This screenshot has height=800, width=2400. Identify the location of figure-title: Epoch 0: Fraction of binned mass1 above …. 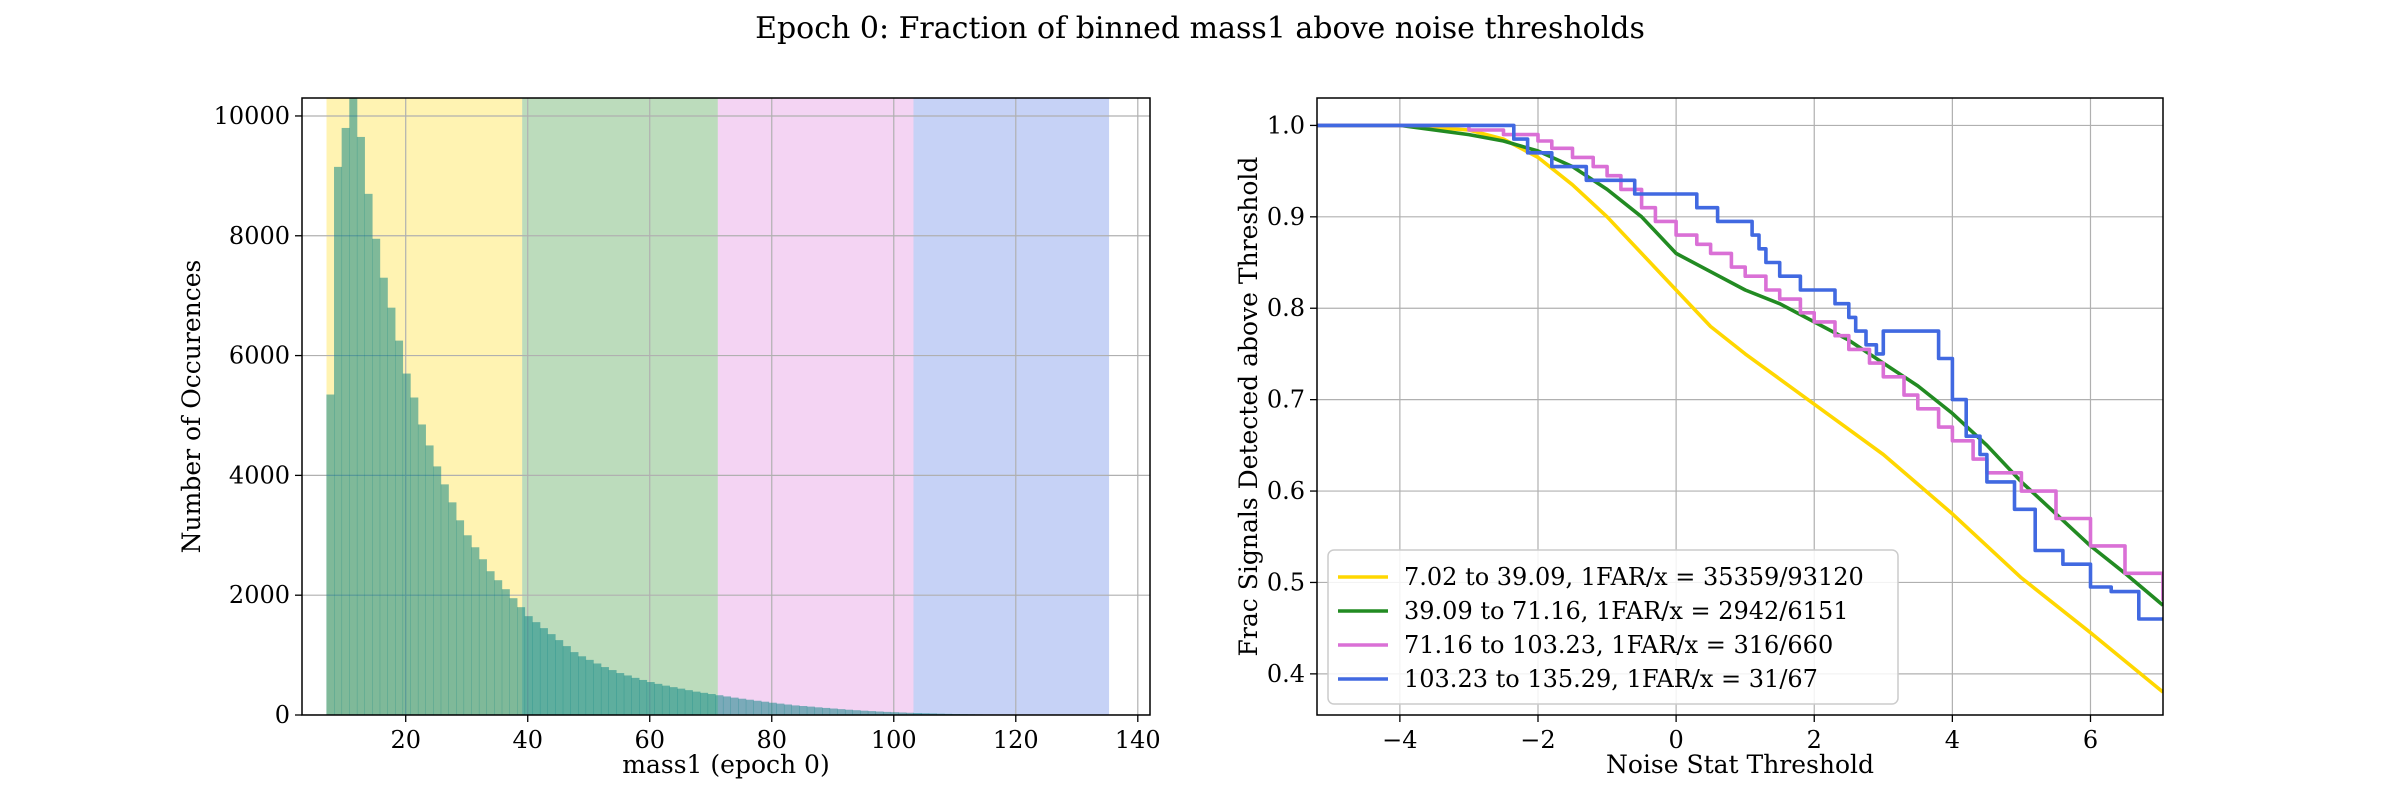
(1200, 28).